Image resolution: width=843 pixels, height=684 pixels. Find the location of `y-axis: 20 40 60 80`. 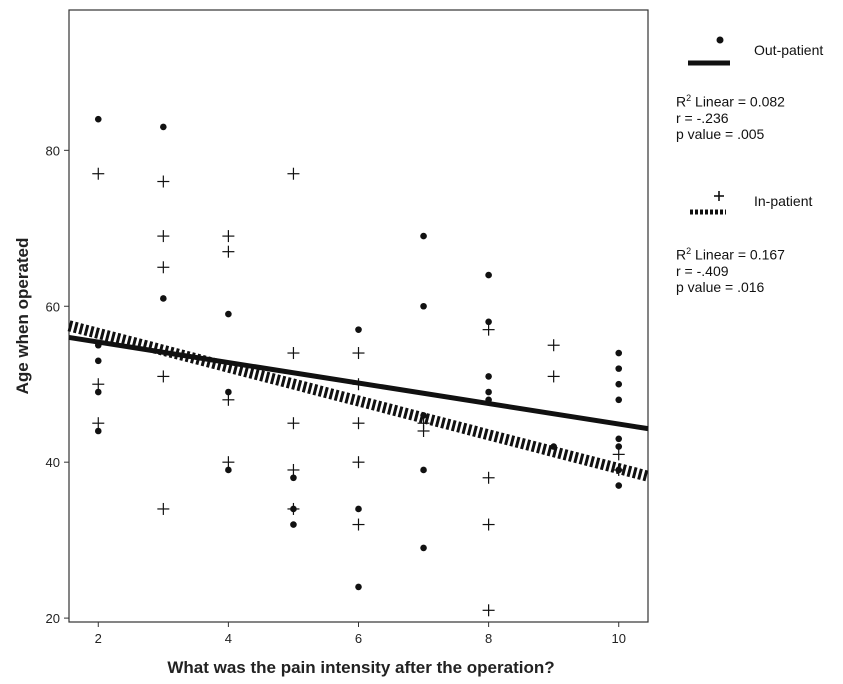

y-axis: 20 40 60 80 is located at coordinates (57, 384).